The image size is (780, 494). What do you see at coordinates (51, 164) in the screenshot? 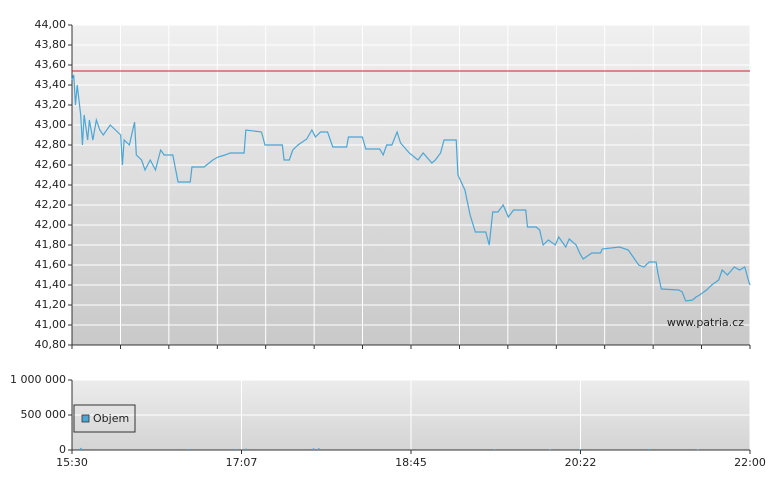
I see `y-tick-label: 42,60` at bounding box center [51, 164].